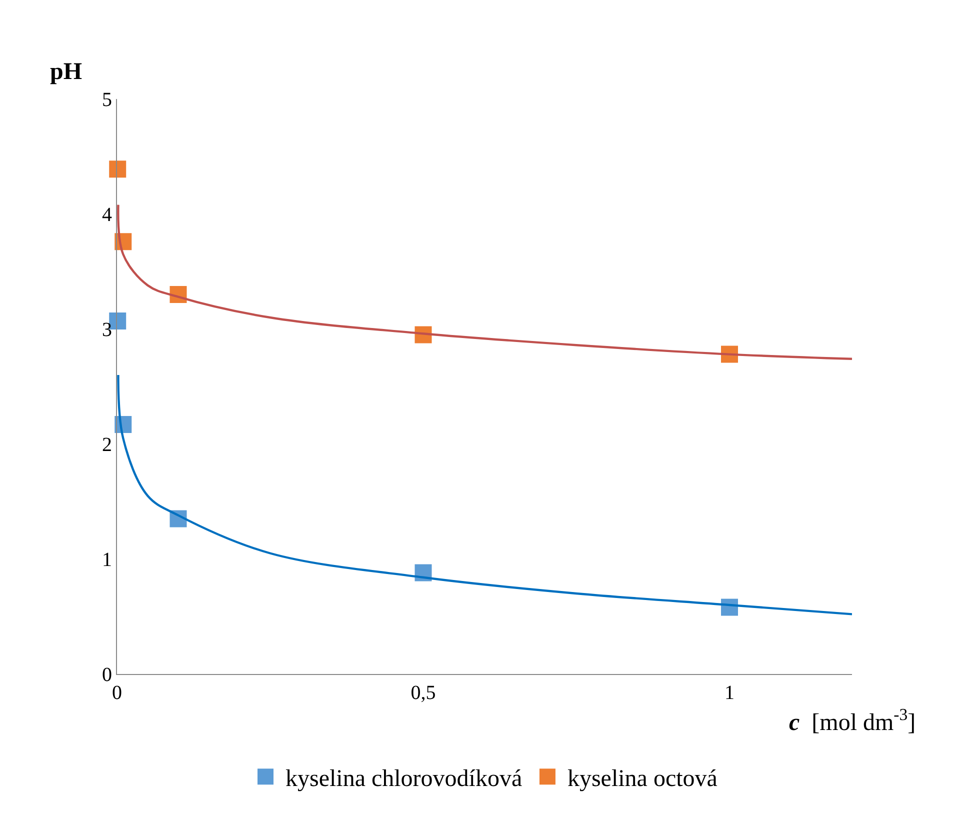  Describe the element at coordinates (423, 693) in the screenshot. I see `x-tick-label: 0,5` at that location.